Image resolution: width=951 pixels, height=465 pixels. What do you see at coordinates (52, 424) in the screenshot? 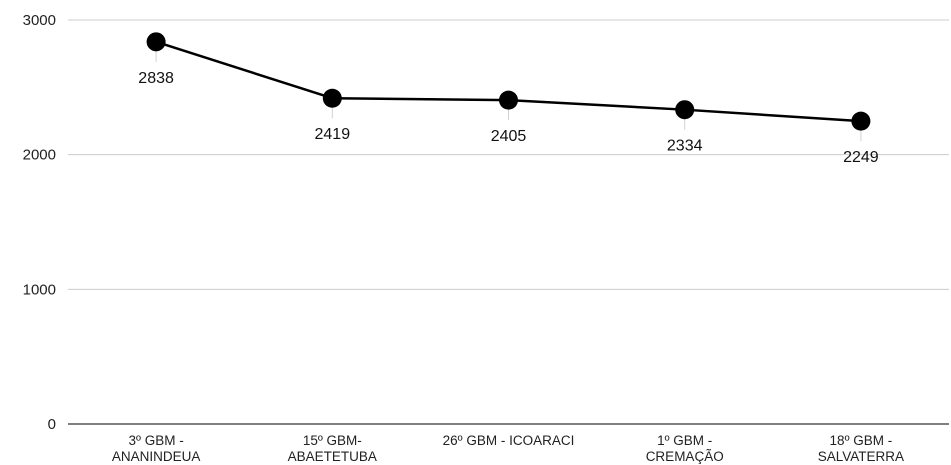
I see `y-tick-label: 0` at bounding box center [52, 424].